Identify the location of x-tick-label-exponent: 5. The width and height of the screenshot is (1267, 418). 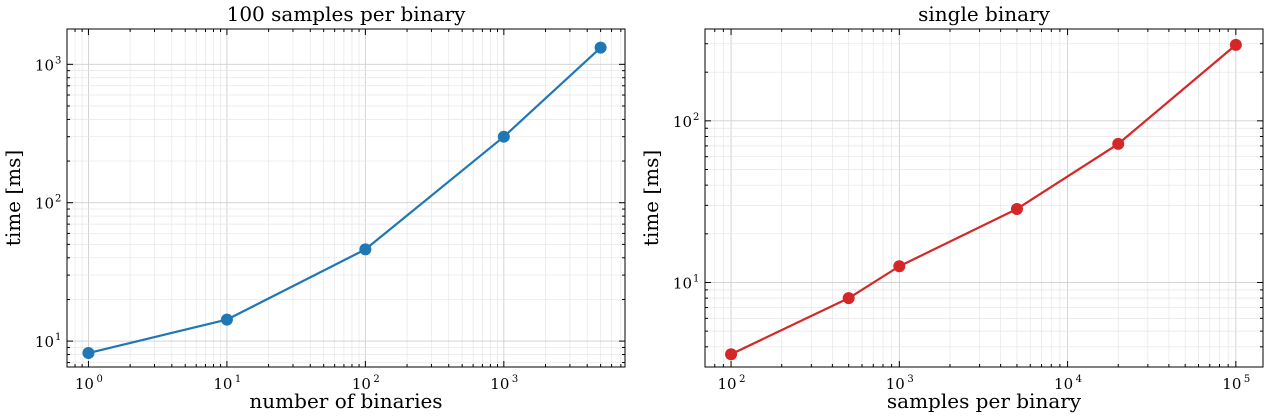
(1247, 379).